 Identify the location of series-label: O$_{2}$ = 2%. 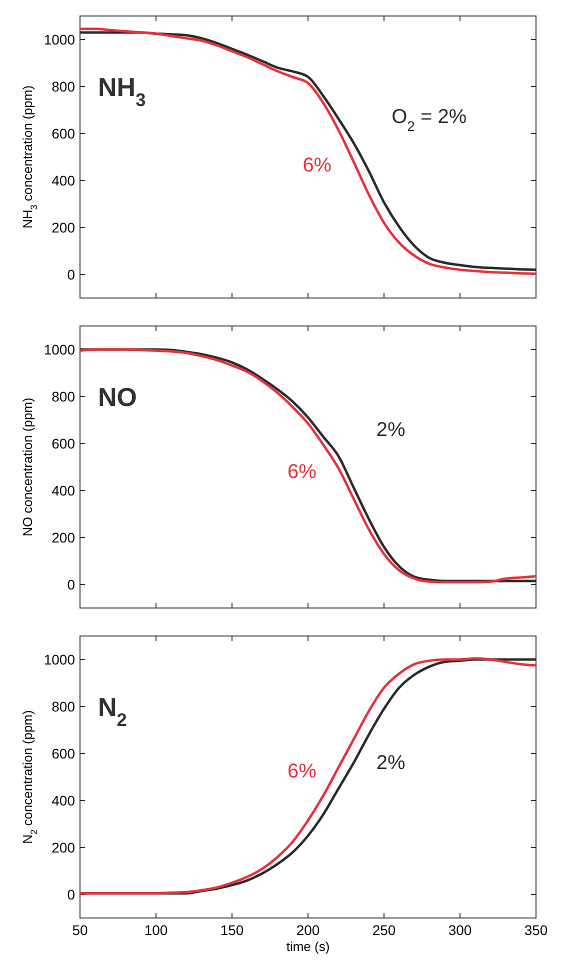
(429, 120).